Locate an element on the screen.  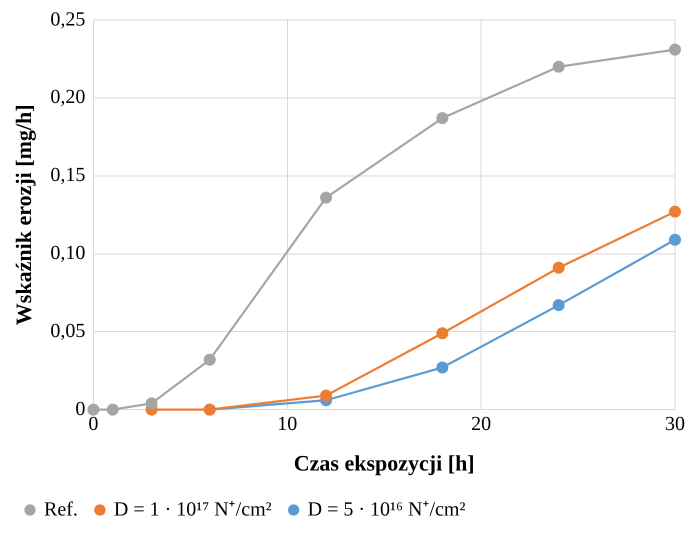
x-tick-label: 10 is located at coordinates (287, 423).